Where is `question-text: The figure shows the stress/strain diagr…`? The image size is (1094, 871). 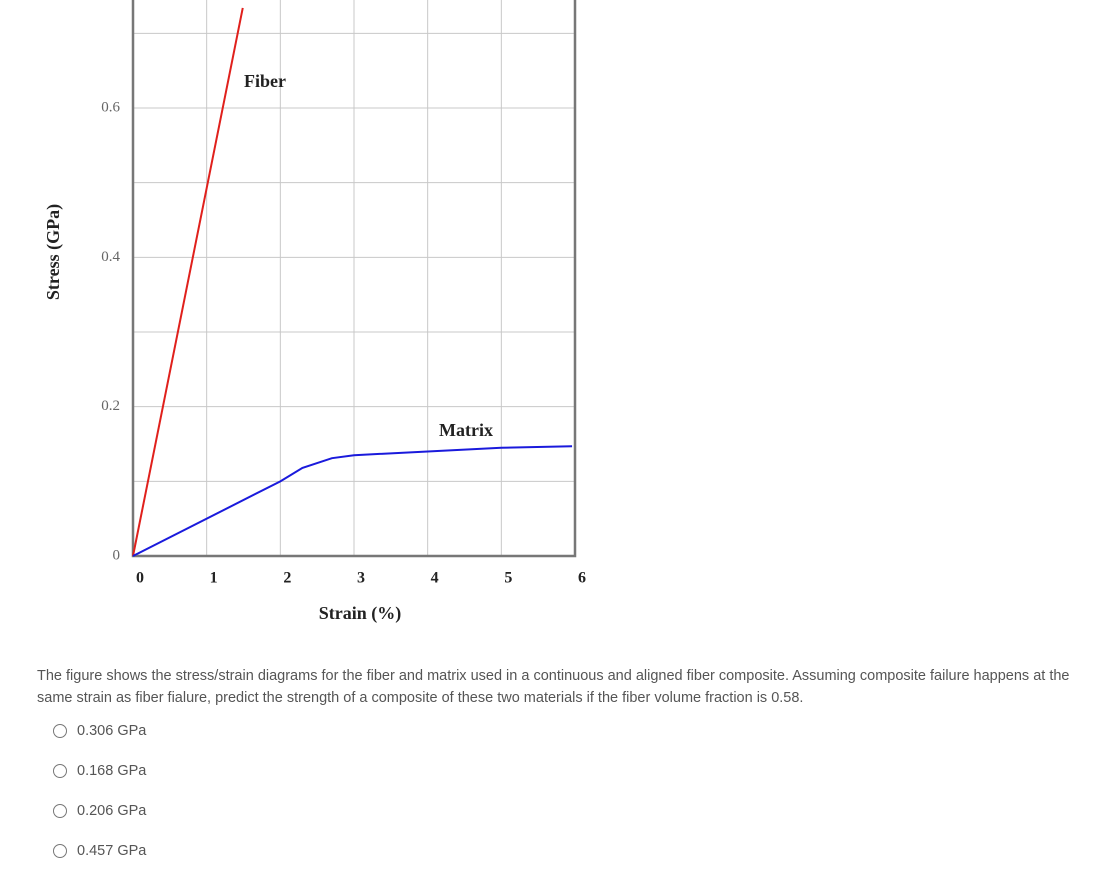 question-text: The figure shows the stress/strain diagr… is located at coordinates (553, 687).